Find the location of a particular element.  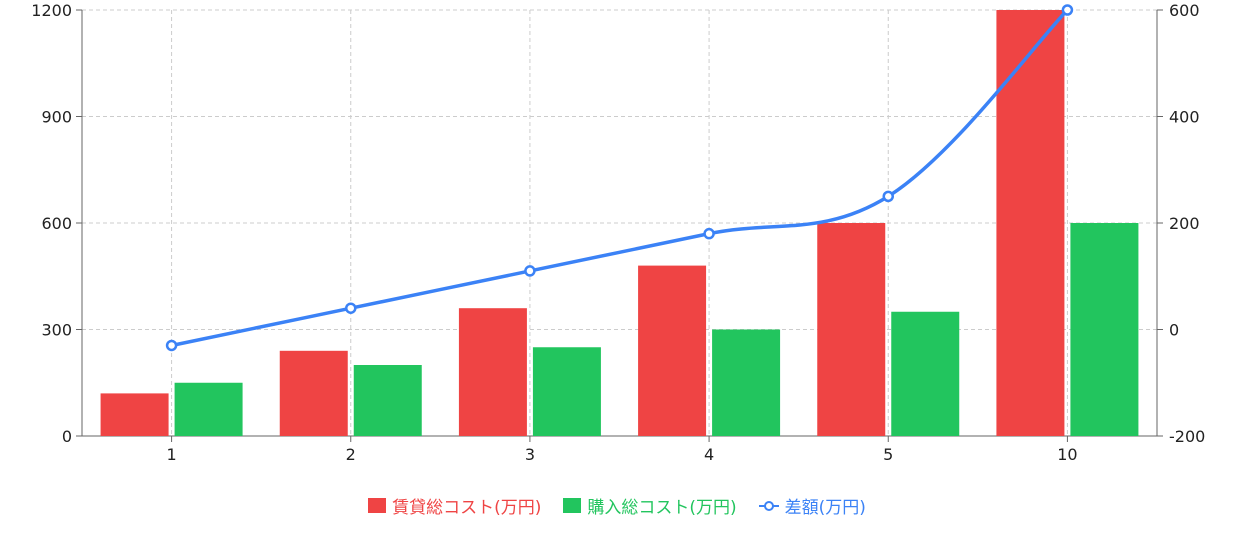

x-axis-tick-label: 5 is located at coordinates (888, 454).